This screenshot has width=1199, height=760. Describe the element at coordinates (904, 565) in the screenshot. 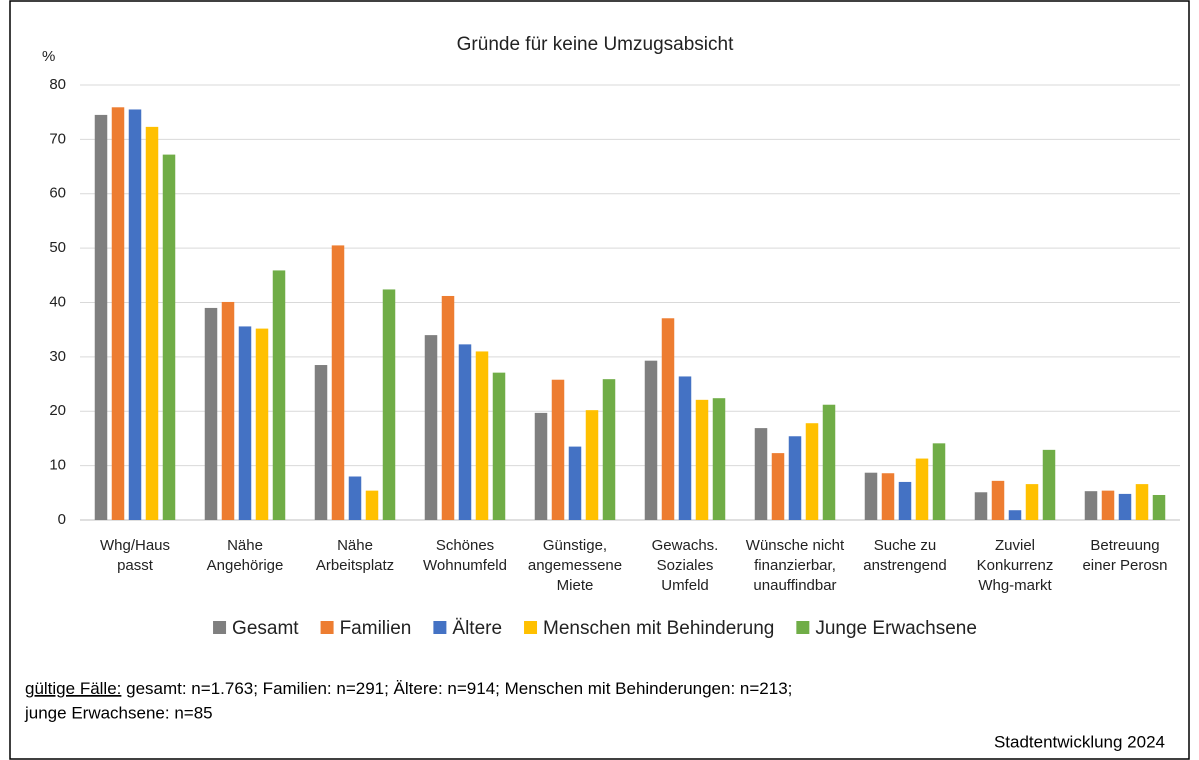

I see `x-tick-label: anstrengend` at that location.